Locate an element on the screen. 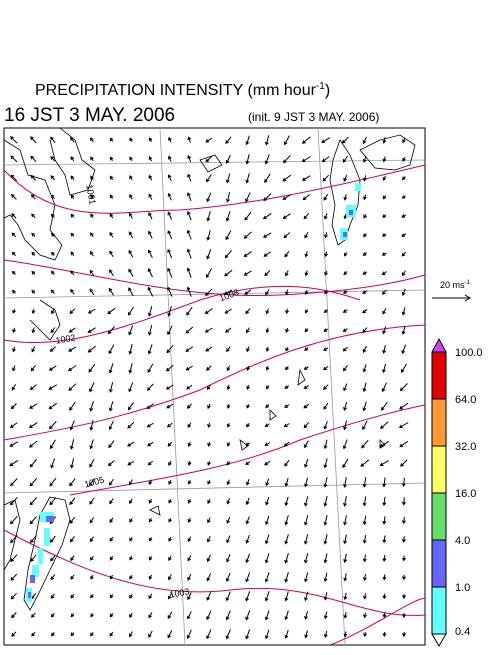  colorbar-label: 4.0 is located at coordinates (462, 541).